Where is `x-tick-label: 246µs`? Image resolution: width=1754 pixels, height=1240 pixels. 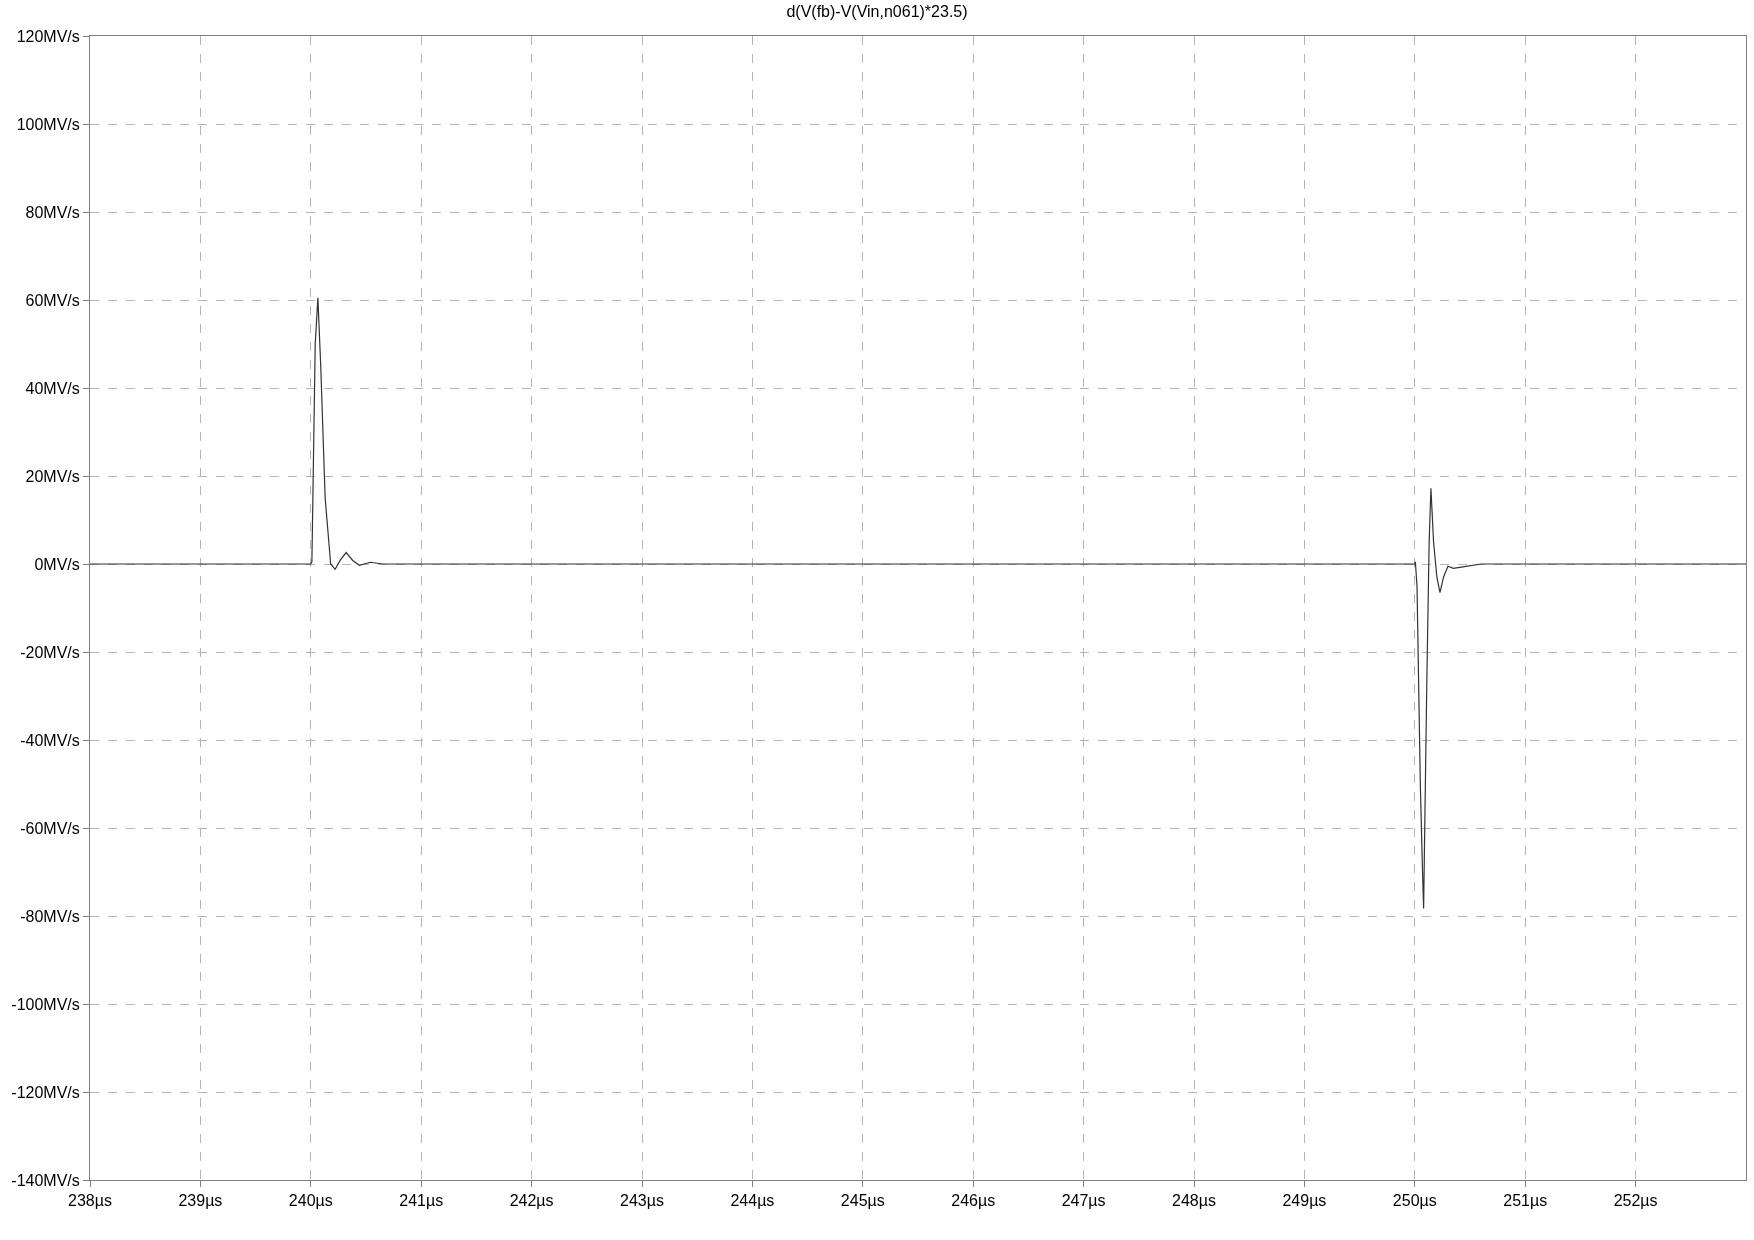
x-tick-label: 246µs is located at coordinates (973, 1201).